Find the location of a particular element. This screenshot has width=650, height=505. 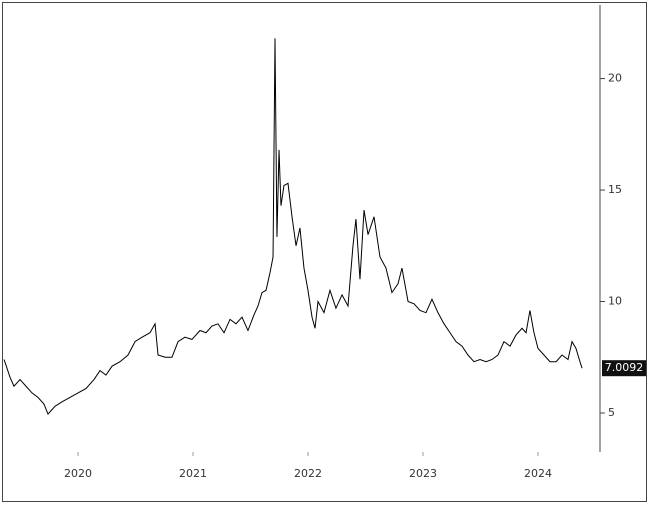

y-tick-label: 15 is located at coordinates (615, 189).